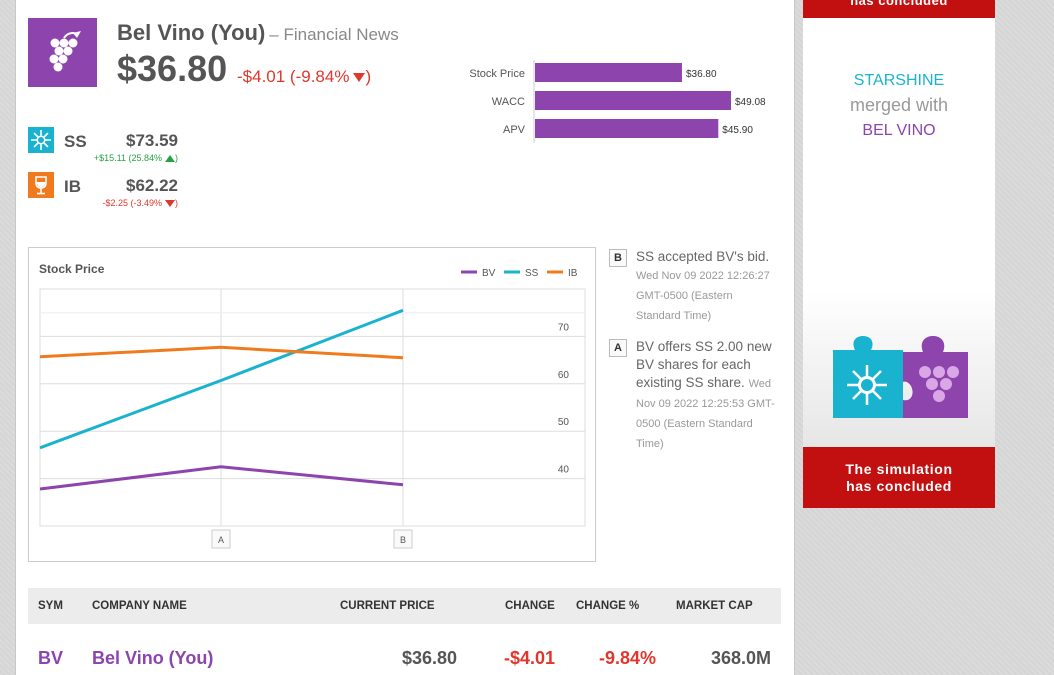 The image size is (1054, 675). What do you see at coordinates (750, 102) in the screenshot?
I see `bar-value-label: $49.08` at bounding box center [750, 102].